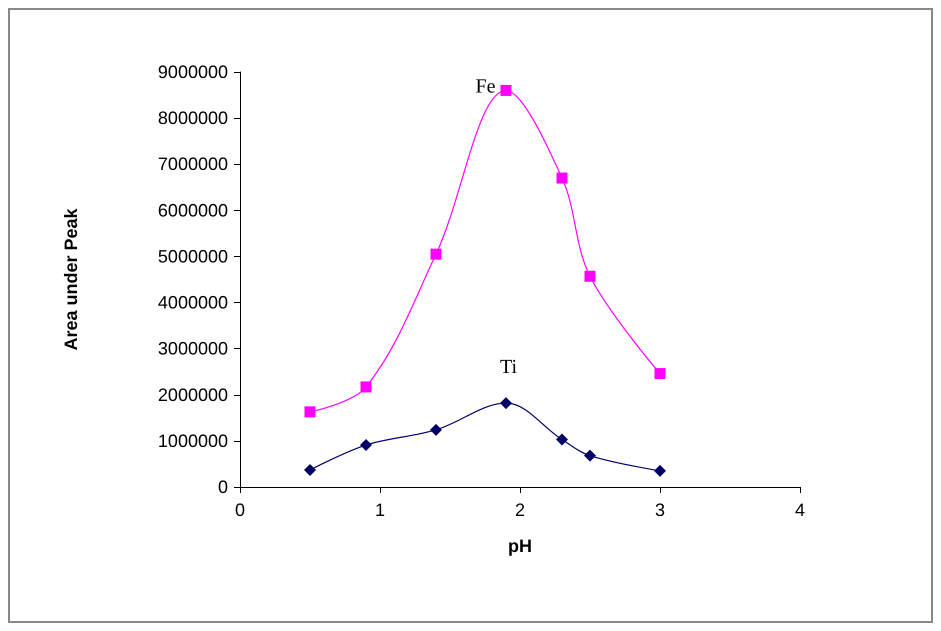 The image size is (941, 631). I want to click on x-tick-label: 2, so click(520, 510).